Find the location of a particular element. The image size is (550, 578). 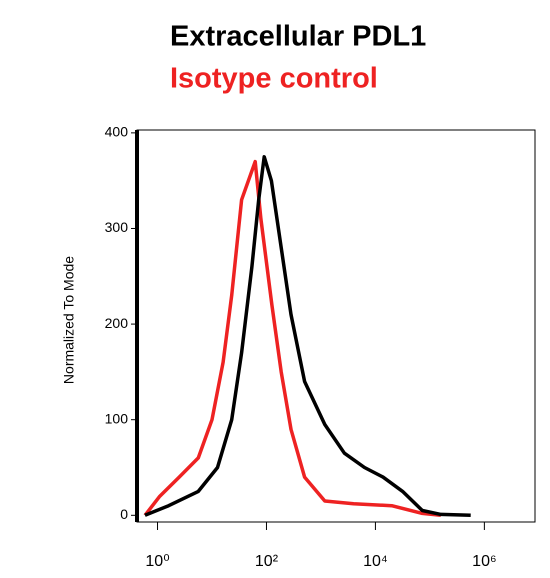

y-tick-label: 200 is located at coordinates (117, 323).